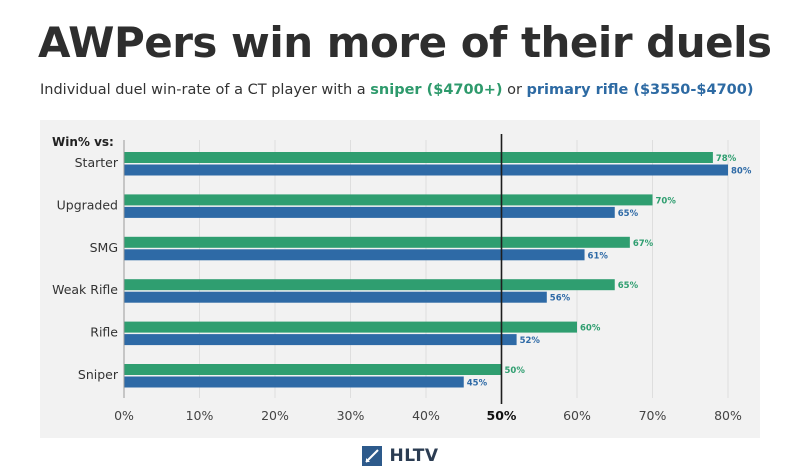 This screenshot has height=476, width=800. What do you see at coordinates (436, 90) in the screenshot?
I see `subtitle-sniper-label: sniper ($4700+)` at bounding box center [436, 90].